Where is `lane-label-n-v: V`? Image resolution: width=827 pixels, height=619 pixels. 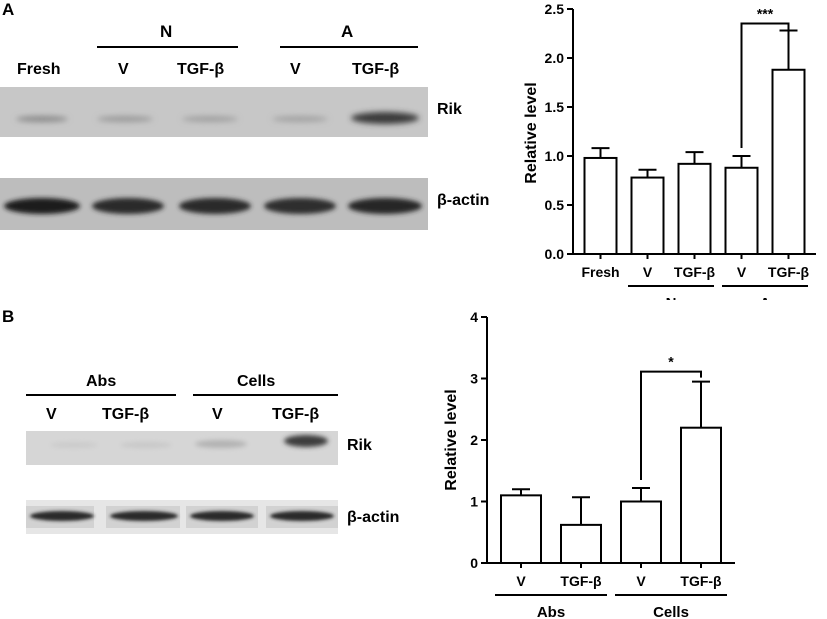 lane-label-n-v: V is located at coordinates (123, 69).